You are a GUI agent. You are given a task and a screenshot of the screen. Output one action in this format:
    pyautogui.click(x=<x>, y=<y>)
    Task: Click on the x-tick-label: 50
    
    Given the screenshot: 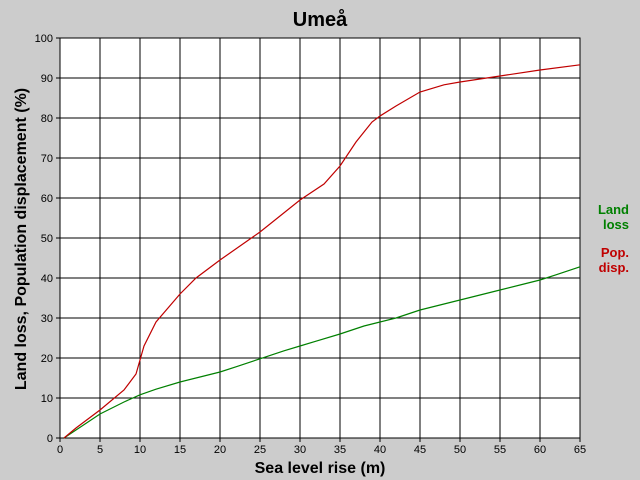 What is the action you would take?
    pyautogui.click(x=460, y=450)
    